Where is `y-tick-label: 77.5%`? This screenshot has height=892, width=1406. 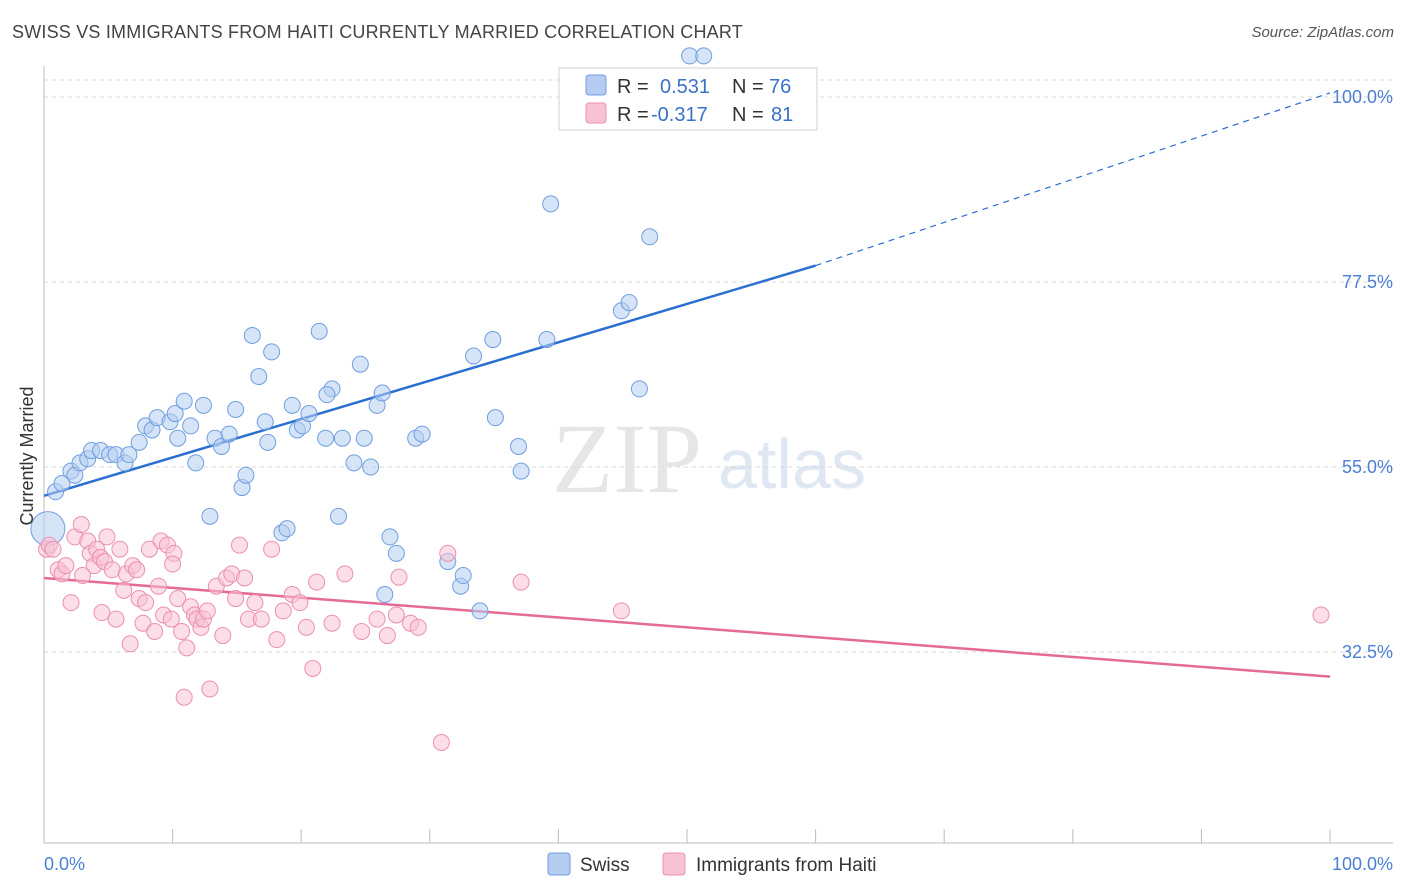 y-tick-label: 77.5% is located at coordinates (1367, 282).